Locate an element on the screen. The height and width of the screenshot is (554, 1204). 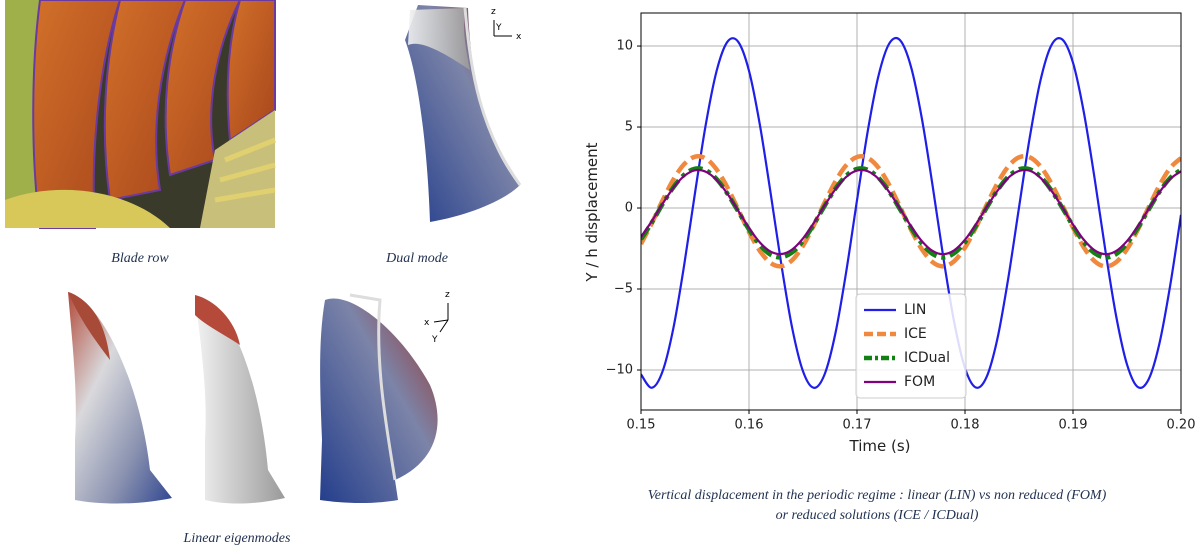
x-axis-label: Time (s) is located at coordinates (880, 446).